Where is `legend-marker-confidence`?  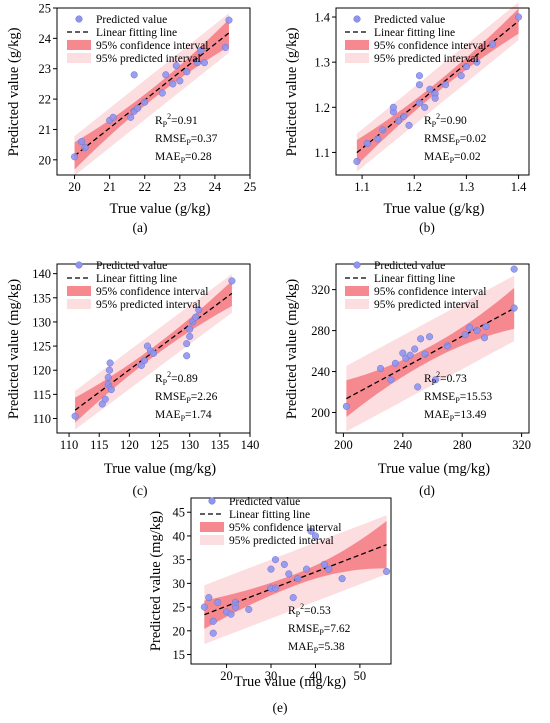
legend-marker-confidence is located at coordinates (79, 291).